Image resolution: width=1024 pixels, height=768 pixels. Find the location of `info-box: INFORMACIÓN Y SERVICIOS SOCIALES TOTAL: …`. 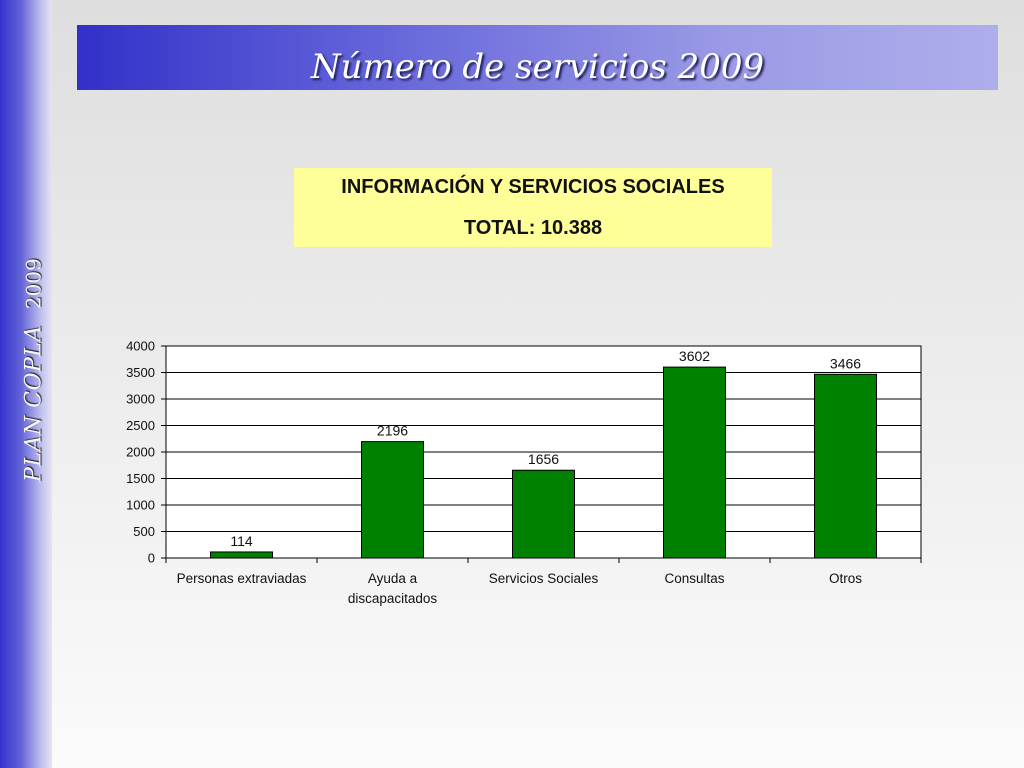

info-box: INFORMACIÓN Y SERVICIOS SOCIALES TOTAL: … is located at coordinates (533, 207).